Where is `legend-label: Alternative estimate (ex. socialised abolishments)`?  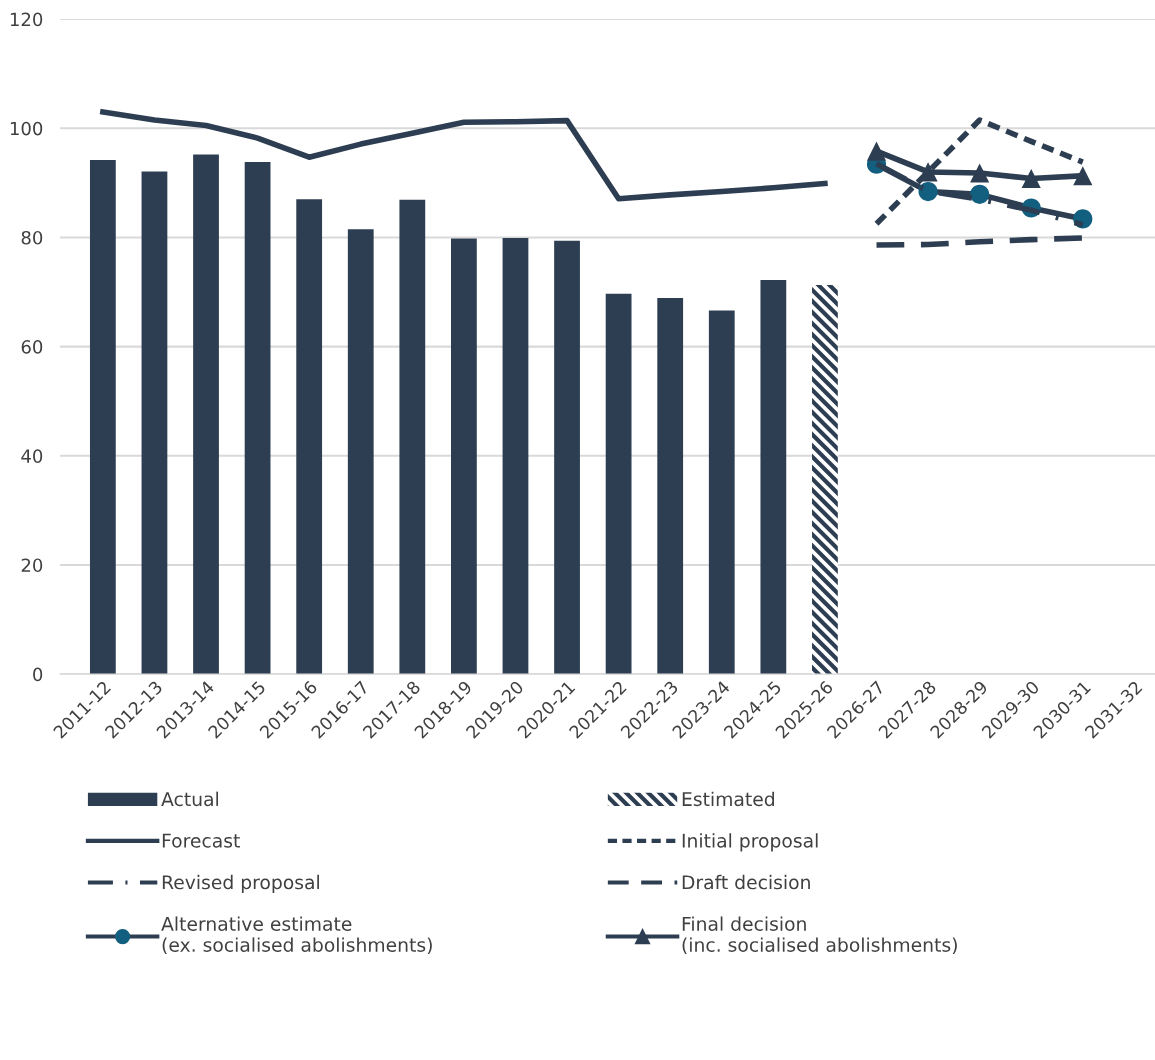 legend-label: Alternative estimate (ex. socialised abolishments) is located at coordinates (296, 935).